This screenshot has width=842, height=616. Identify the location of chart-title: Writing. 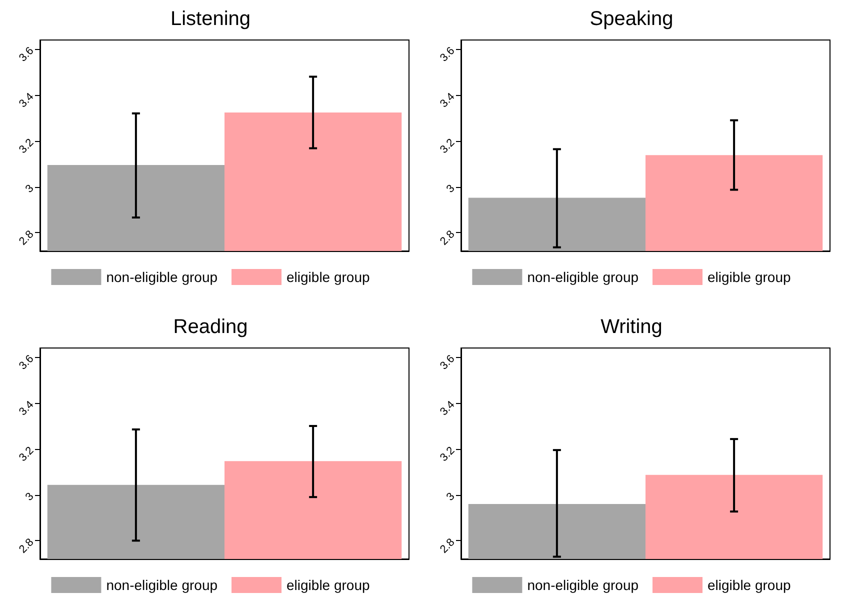
(631, 327).